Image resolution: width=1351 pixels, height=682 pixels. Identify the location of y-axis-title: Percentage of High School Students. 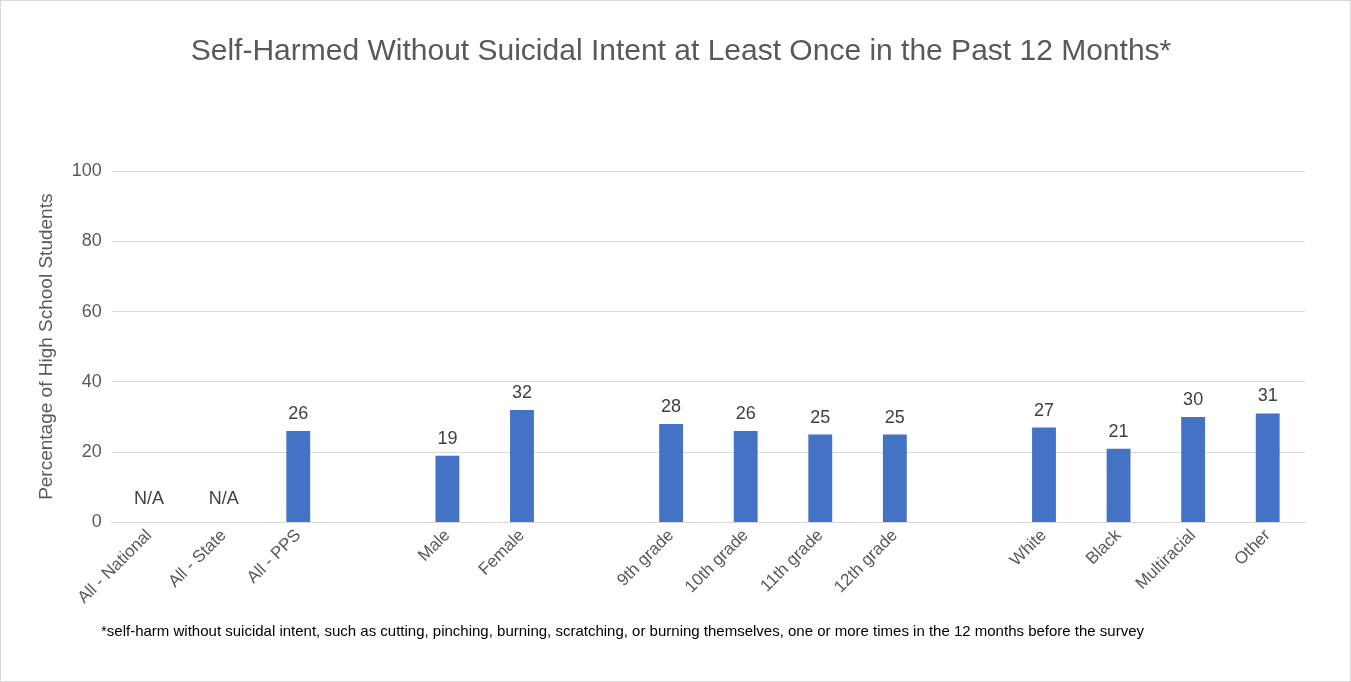
(45, 346).